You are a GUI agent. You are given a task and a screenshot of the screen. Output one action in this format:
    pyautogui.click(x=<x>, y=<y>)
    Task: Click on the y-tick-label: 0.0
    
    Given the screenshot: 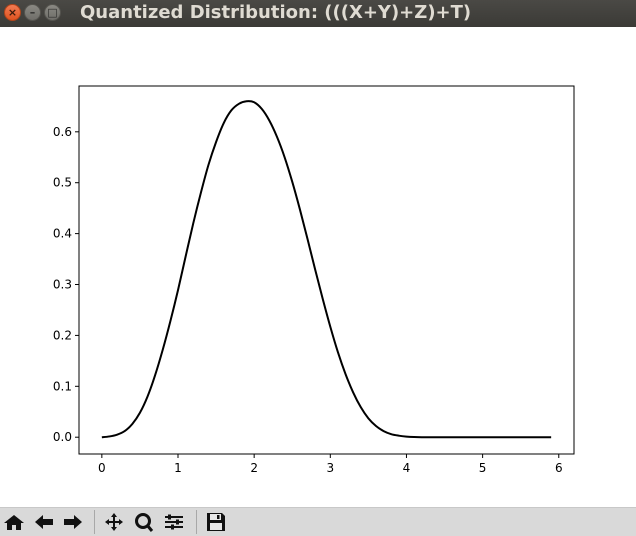 What is the action you would take?
    pyautogui.click(x=62, y=437)
    